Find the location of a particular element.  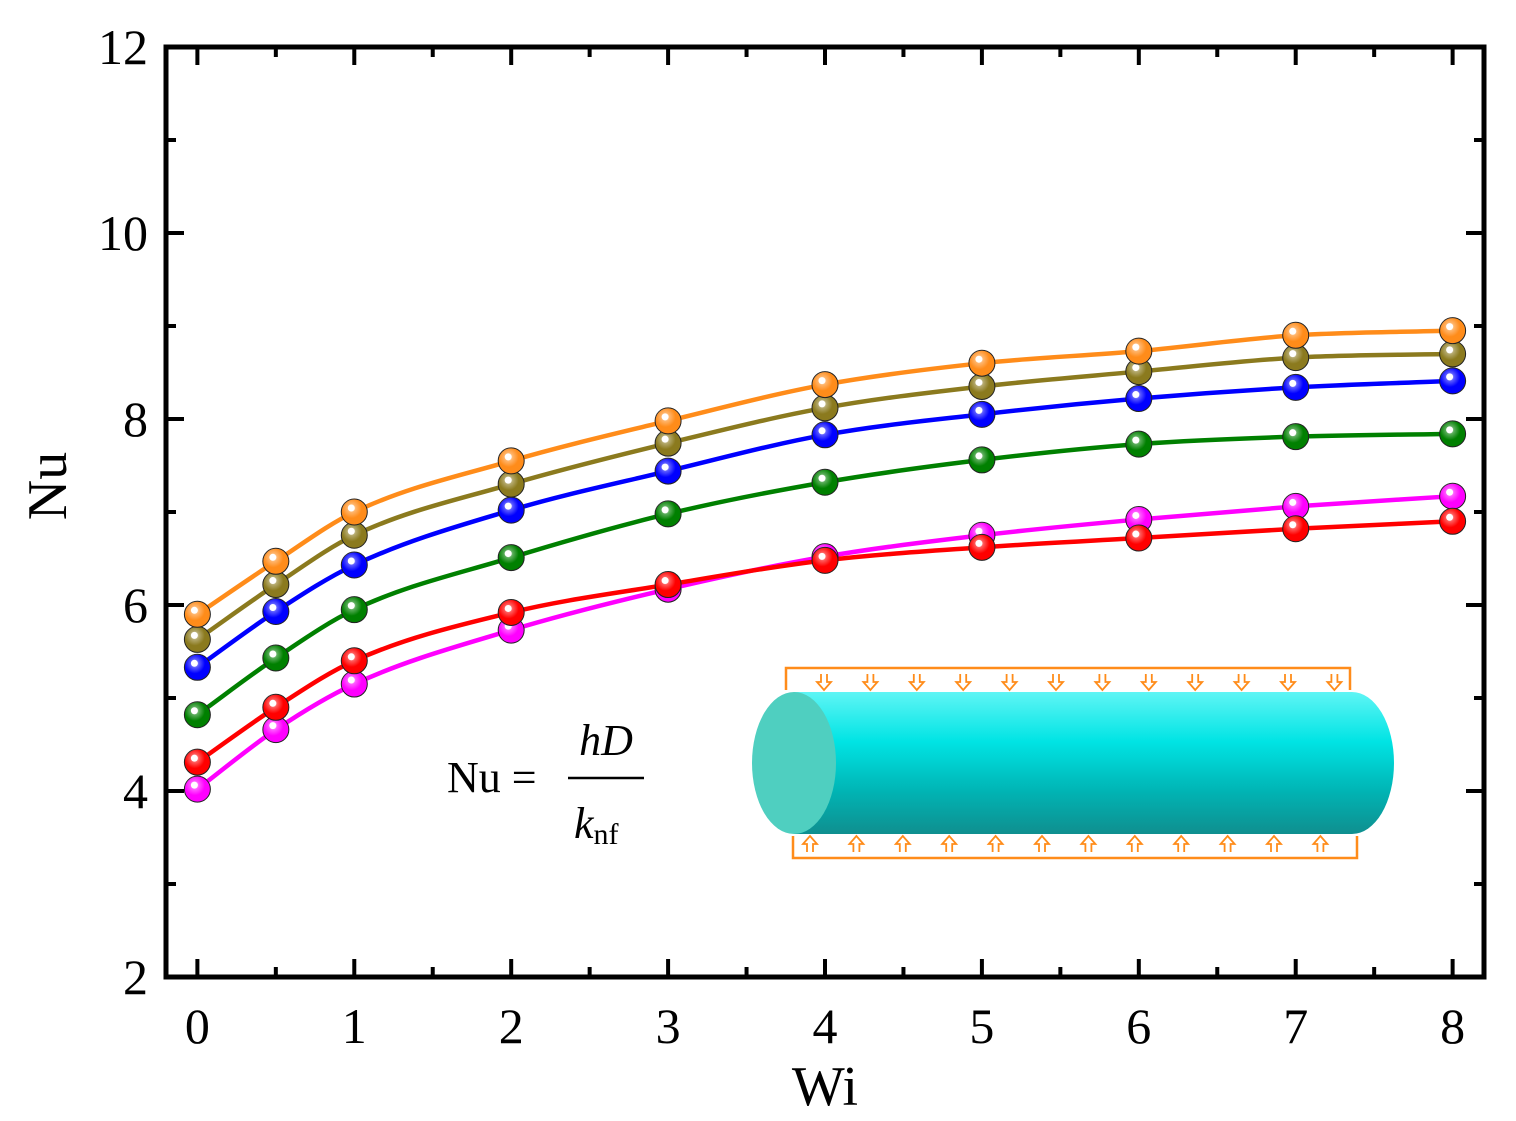

y-tick-label: 12 is located at coordinates (123, 47).